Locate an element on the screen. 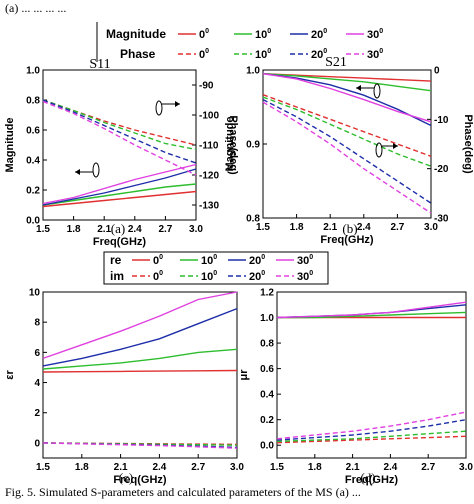 The width and height of the screenshot is (474, 504). annotation-oval is located at coordinates (96, 170).